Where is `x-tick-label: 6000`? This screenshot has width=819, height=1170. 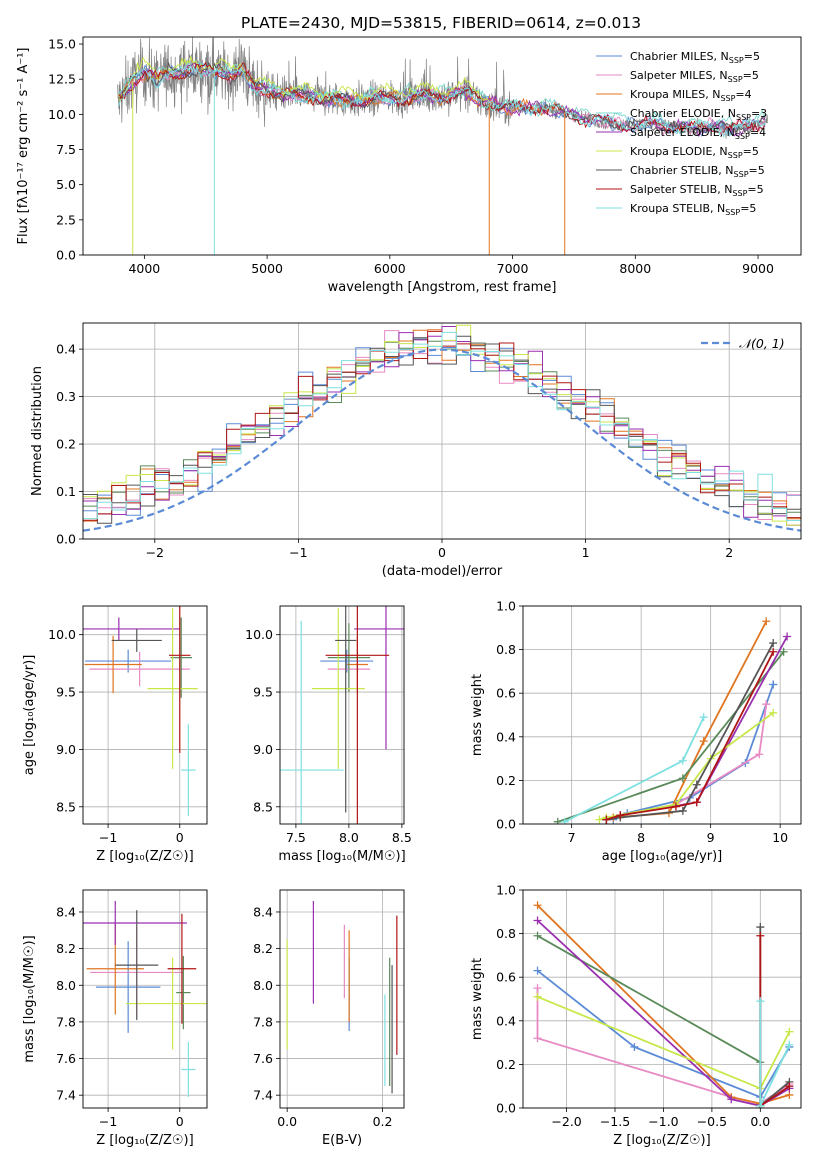
x-tick-label: 6000 is located at coordinates (390, 268).